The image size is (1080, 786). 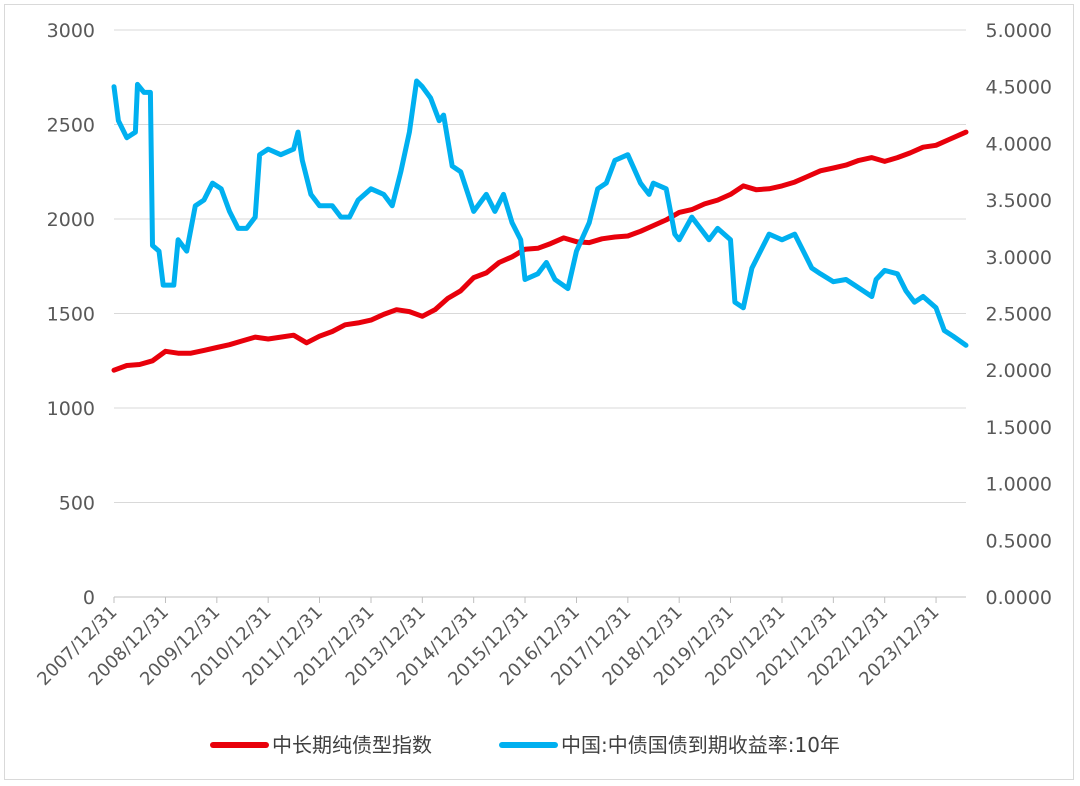 What do you see at coordinates (1019, 371) in the screenshot?
I see `y-right-tick-label: 2.0000` at bounding box center [1019, 371].